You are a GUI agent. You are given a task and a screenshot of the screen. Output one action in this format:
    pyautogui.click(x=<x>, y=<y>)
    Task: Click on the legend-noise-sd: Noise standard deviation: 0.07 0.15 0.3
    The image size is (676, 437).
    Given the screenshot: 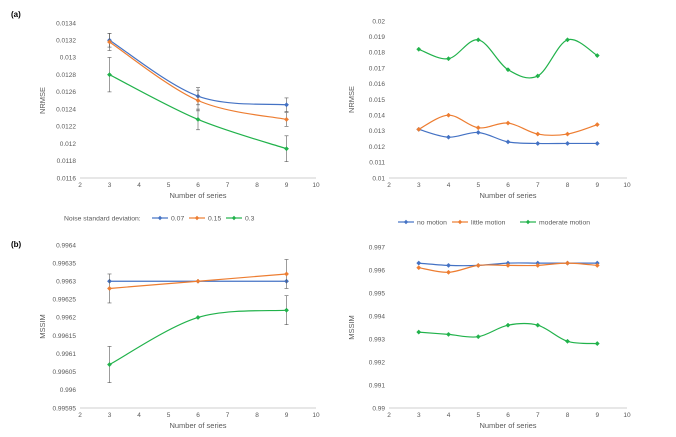 What is the action you would take?
    pyautogui.click(x=159, y=218)
    